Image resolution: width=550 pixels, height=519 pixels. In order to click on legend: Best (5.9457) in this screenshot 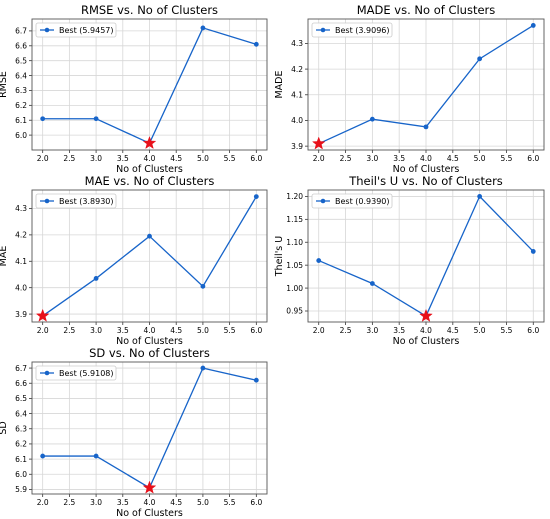, I will do `click(76, 30)`.